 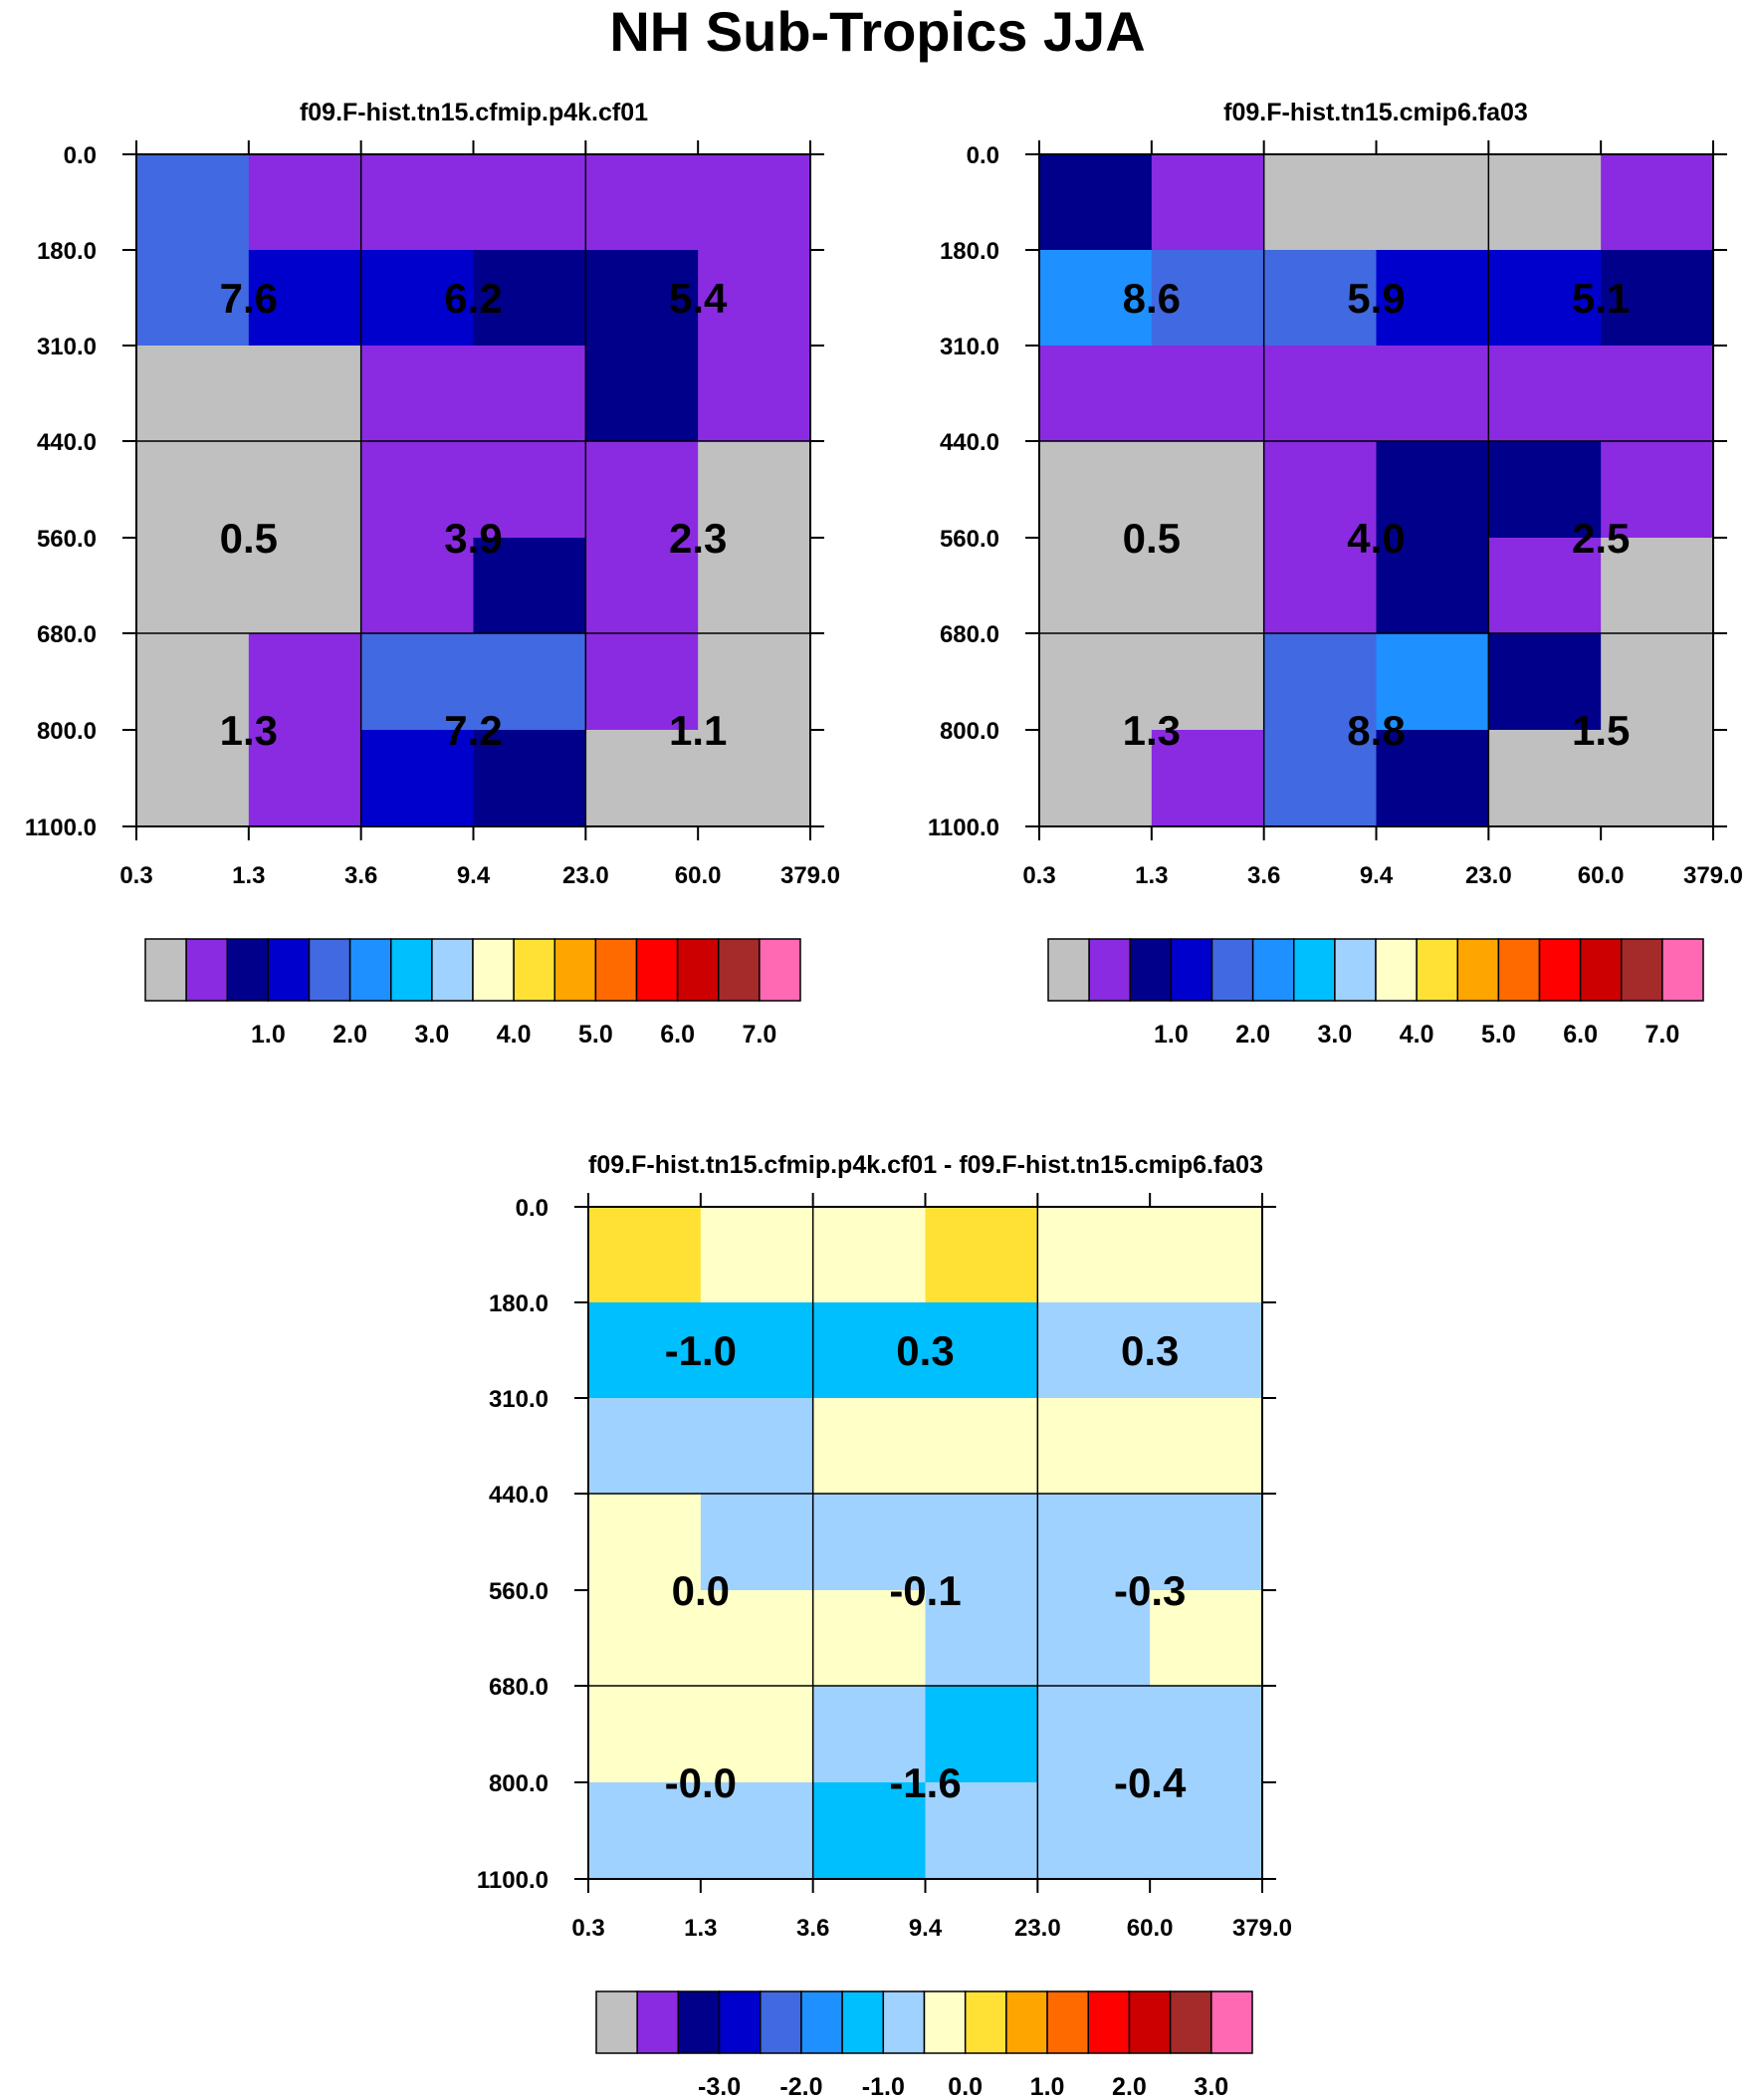 What do you see at coordinates (136, 875) in the screenshot?
I see `x-tick-label: 0.3` at bounding box center [136, 875].